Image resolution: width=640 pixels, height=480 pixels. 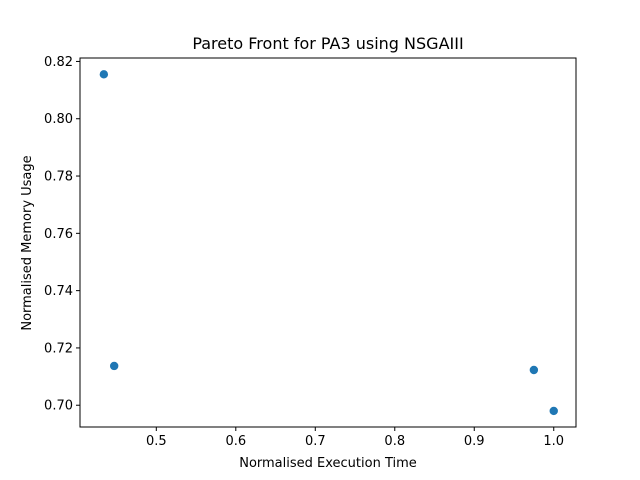 What do you see at coordinates (315, 441) in the screenshot?
I see `x-tick-label: 0.7` at bounding box center [315, 441].